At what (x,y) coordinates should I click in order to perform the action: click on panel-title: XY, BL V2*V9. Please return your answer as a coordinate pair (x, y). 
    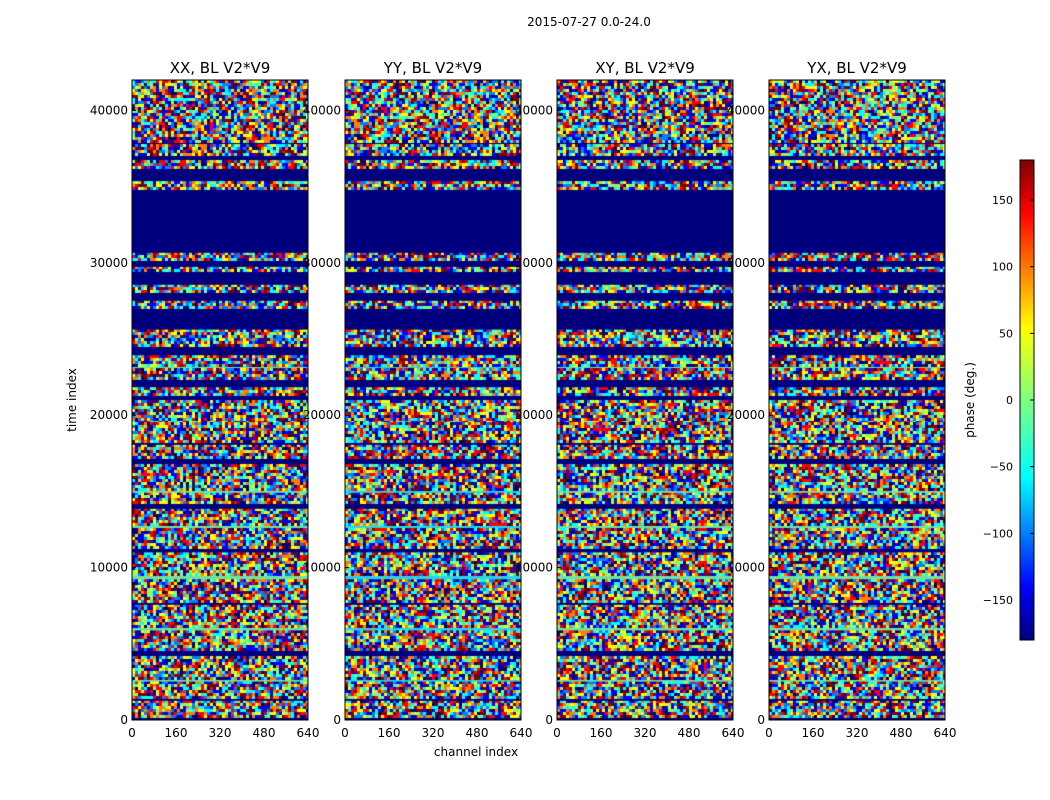
    Looking at the image, I should click on (645, 68).